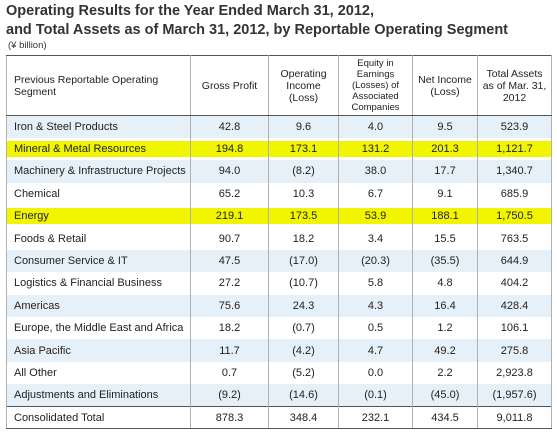  What do you see at coordinates (375, 171) in the screenshot?
I see `equity-cell: 38.0` at bounding box center [375, 171].